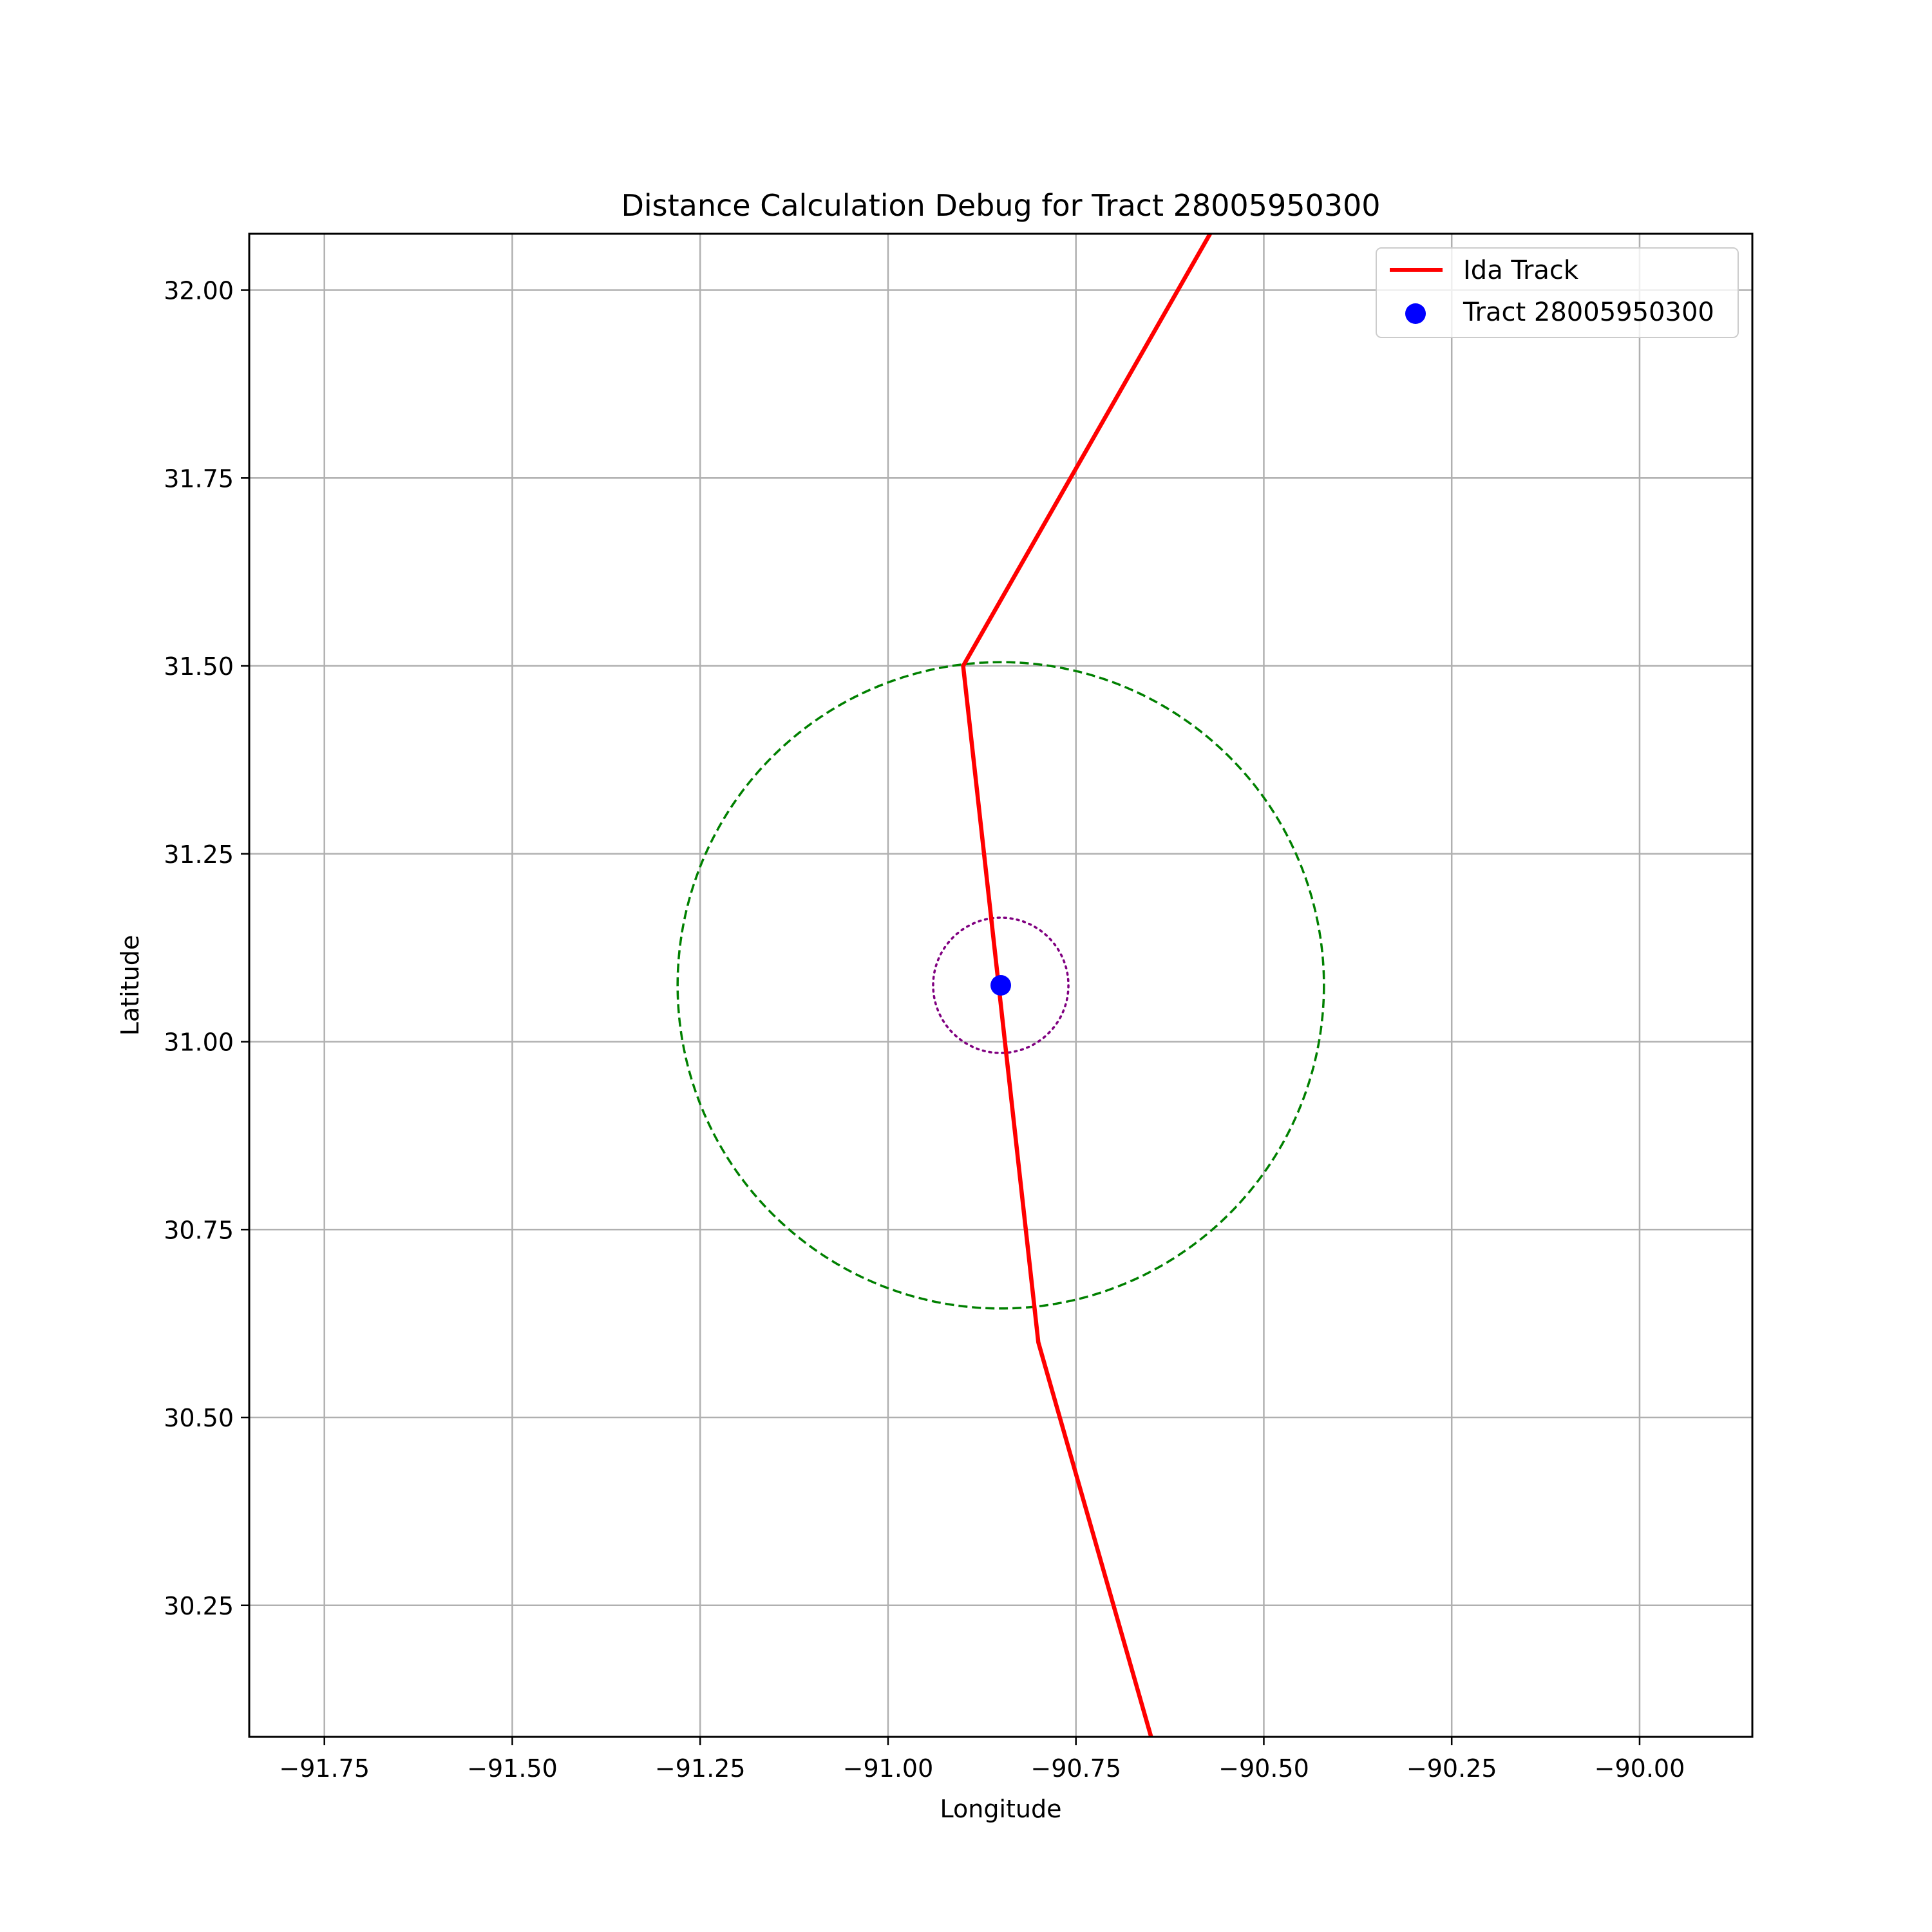 The width and height of the screenshot is (1932, 1932). Describe the element at coordinates (1263, 1768) in the screenshot. I see `x-tick-label: −90.50` at that location.